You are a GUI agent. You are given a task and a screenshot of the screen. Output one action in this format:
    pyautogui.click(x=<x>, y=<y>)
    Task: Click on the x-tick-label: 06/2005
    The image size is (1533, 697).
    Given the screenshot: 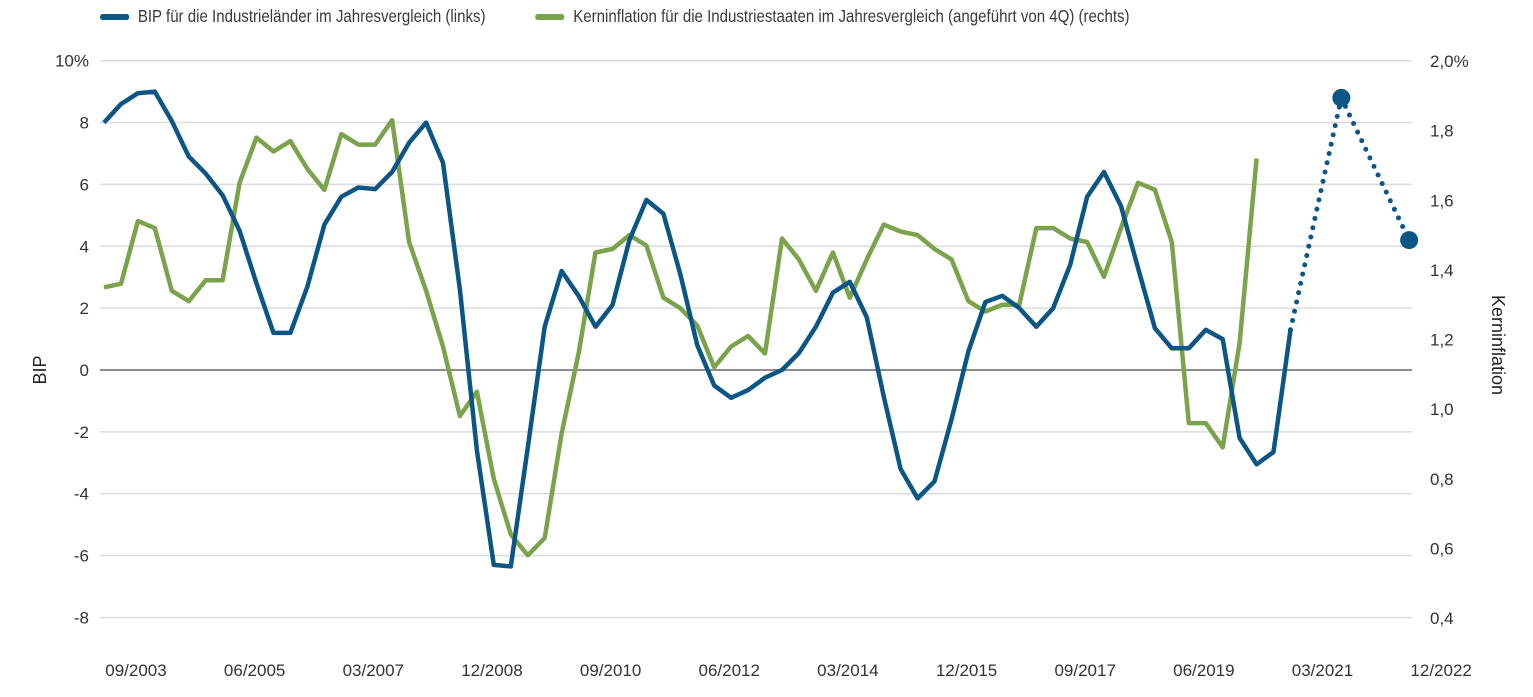 What is the action you would take?
    pyautogui.click(x=254, y=670)
    